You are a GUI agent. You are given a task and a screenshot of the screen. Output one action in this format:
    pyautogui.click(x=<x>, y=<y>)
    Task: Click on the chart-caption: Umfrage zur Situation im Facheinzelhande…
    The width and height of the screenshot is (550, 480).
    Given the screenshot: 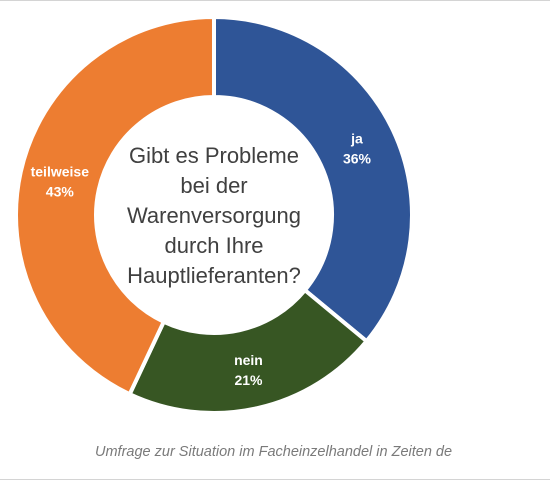 What is the action you would take?
    pyautogui.click(x=274, y=452)
    